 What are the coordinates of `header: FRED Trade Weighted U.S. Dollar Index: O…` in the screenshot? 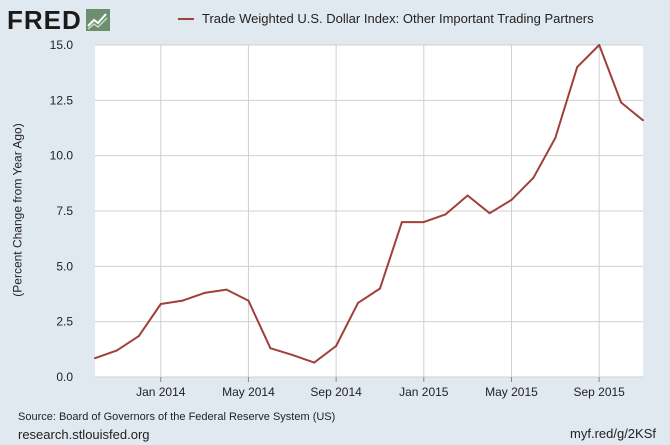 It's located at (335, 20).